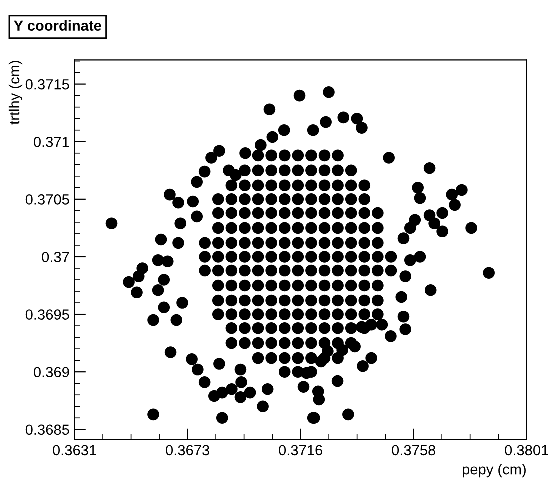  Describe the element at coordinates (48, 84) in the screenshot. I see `y-tick-label: 0.3715` at that location.